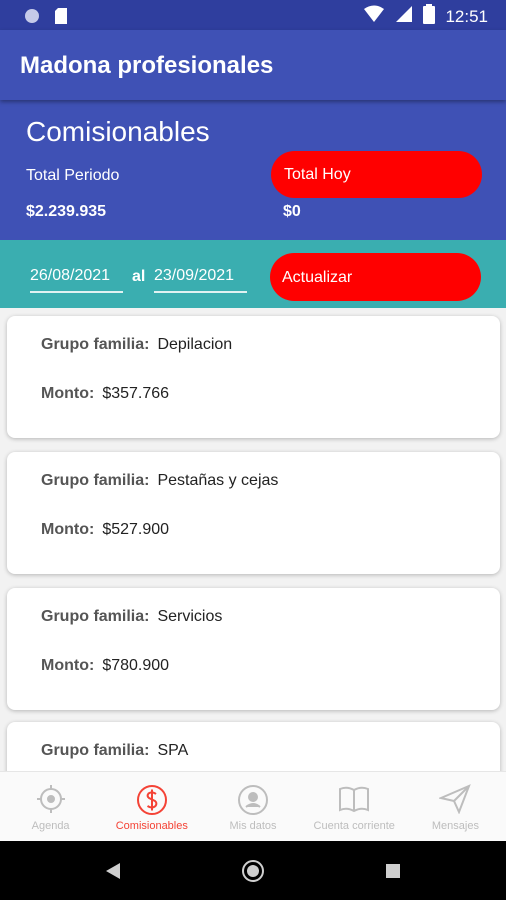 The width and height of the screenshot is (506, 900). Describe the element at coordinates (455, 826) in the screenshot. I see `nav-label: Mensajes` at that location.